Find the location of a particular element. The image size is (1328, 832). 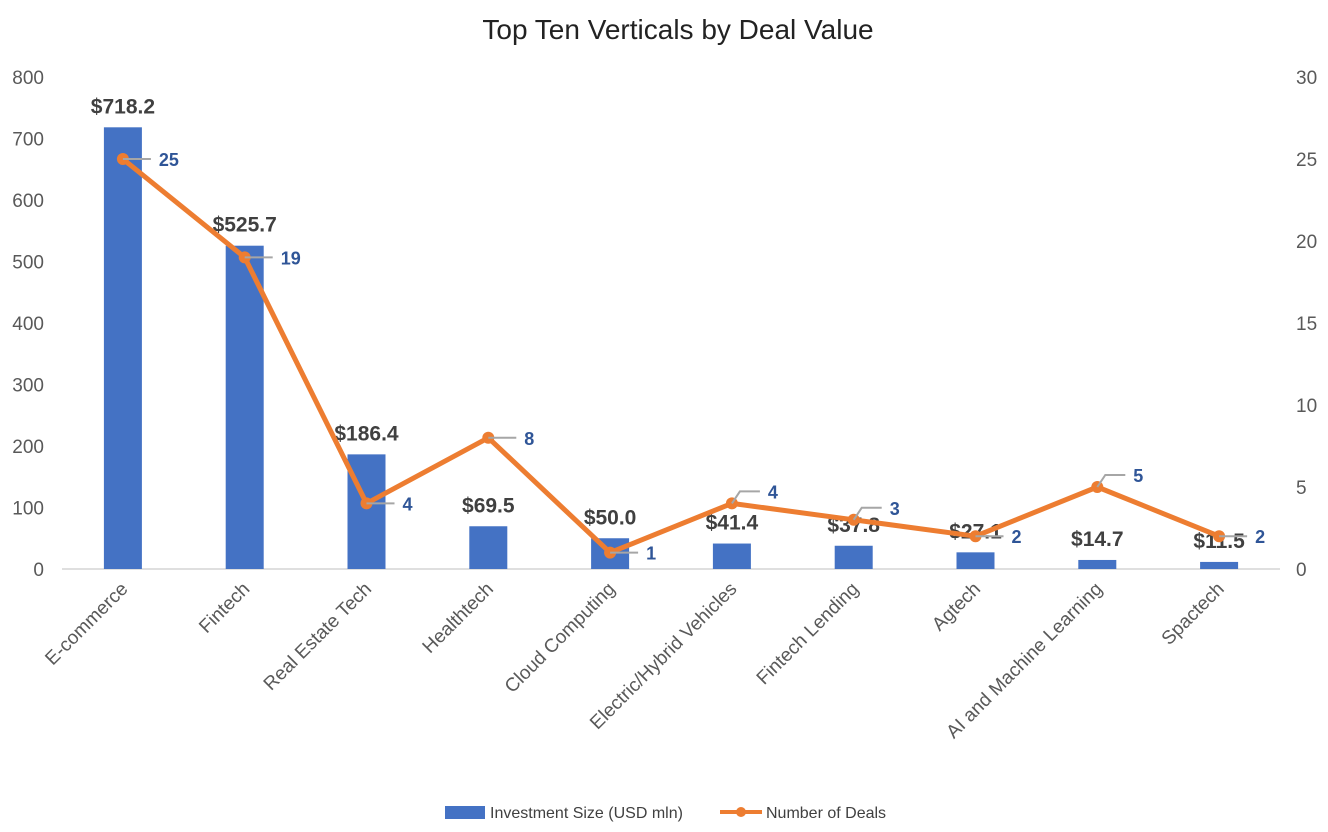

x-tick-label: Real Estate Tech is located at coordinates (318, 637).